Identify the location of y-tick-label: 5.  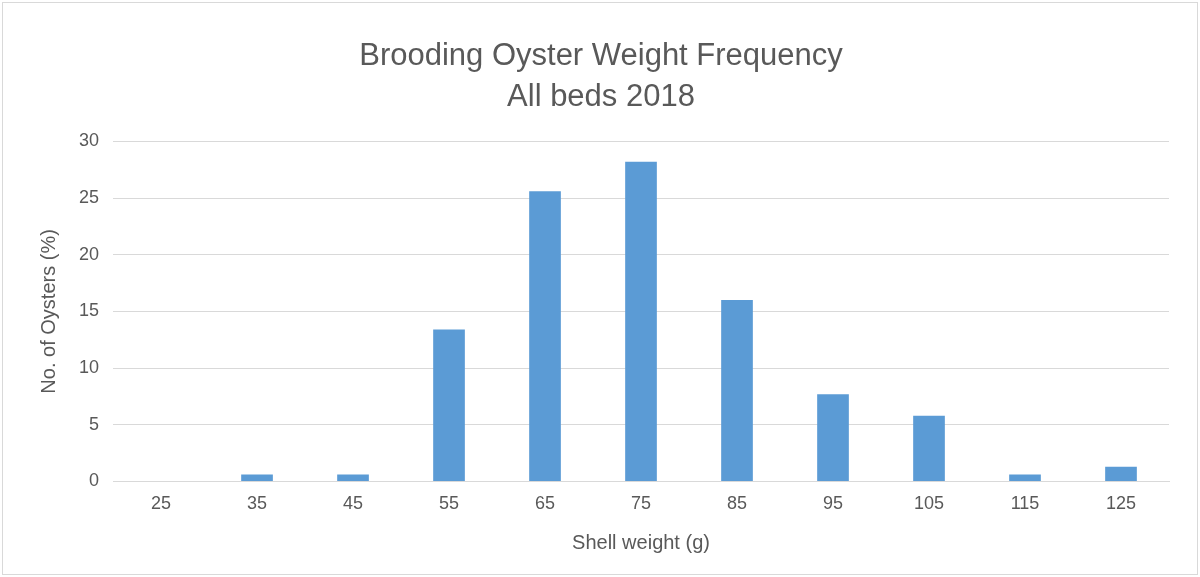
(94, 423).